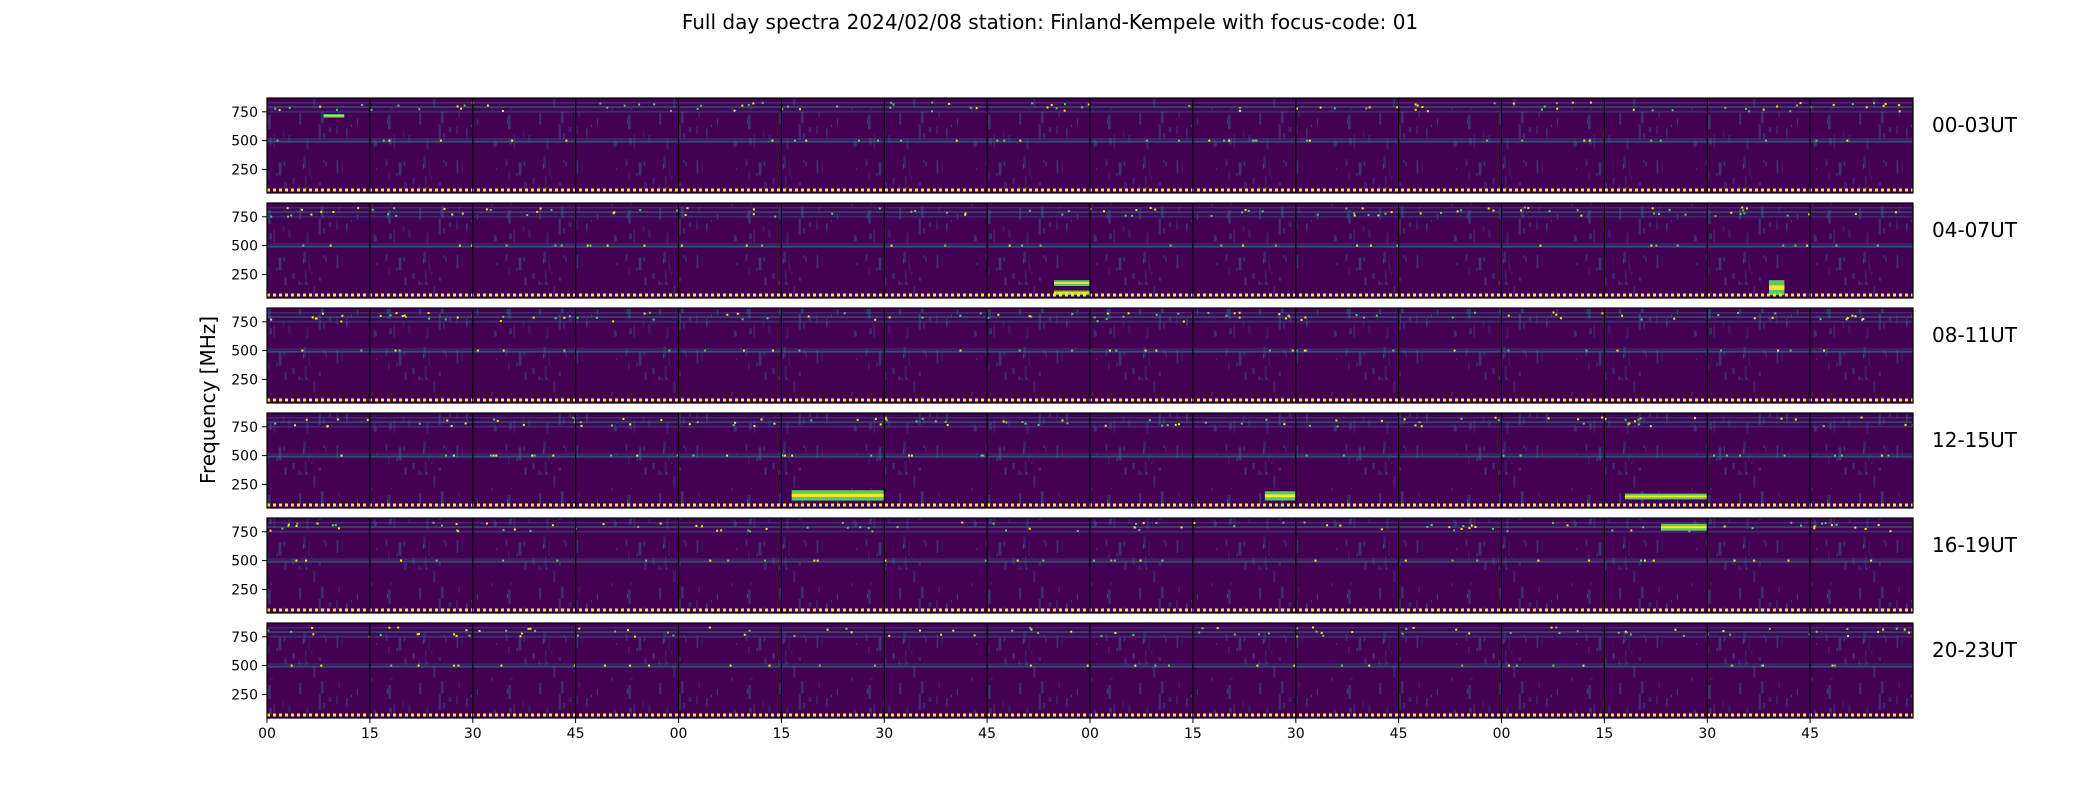 The image size is (2100, 800). What do you see at coordinates (1810, 734) in the screenshot?
I see `x-tick-label: 45` at bounding box center [1810, 734].